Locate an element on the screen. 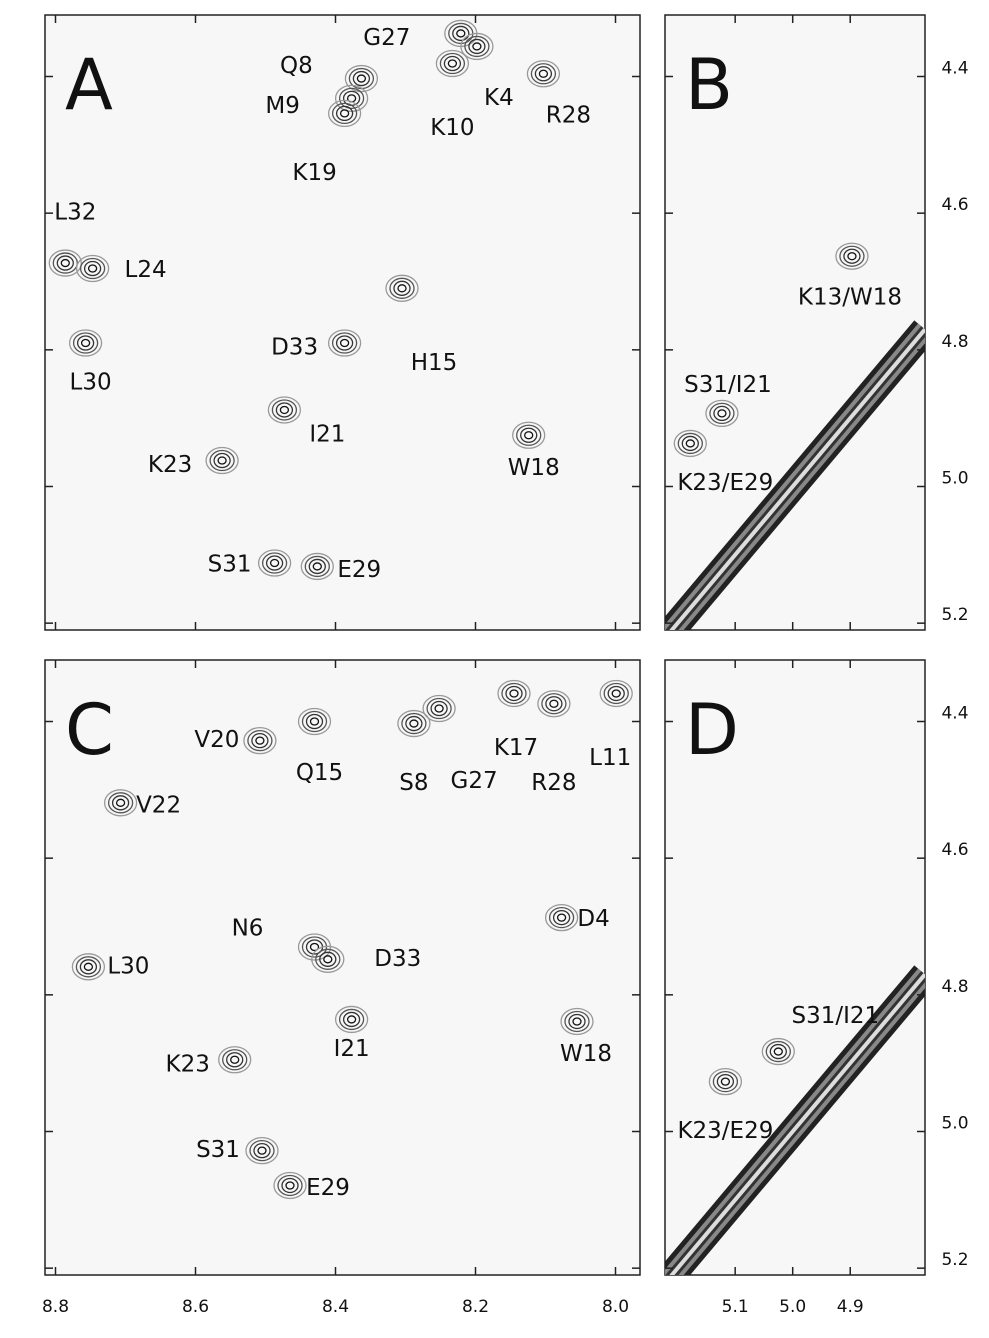 The image size is (989, 1338). peak-label: R28 is located at coordinates (553, 783).